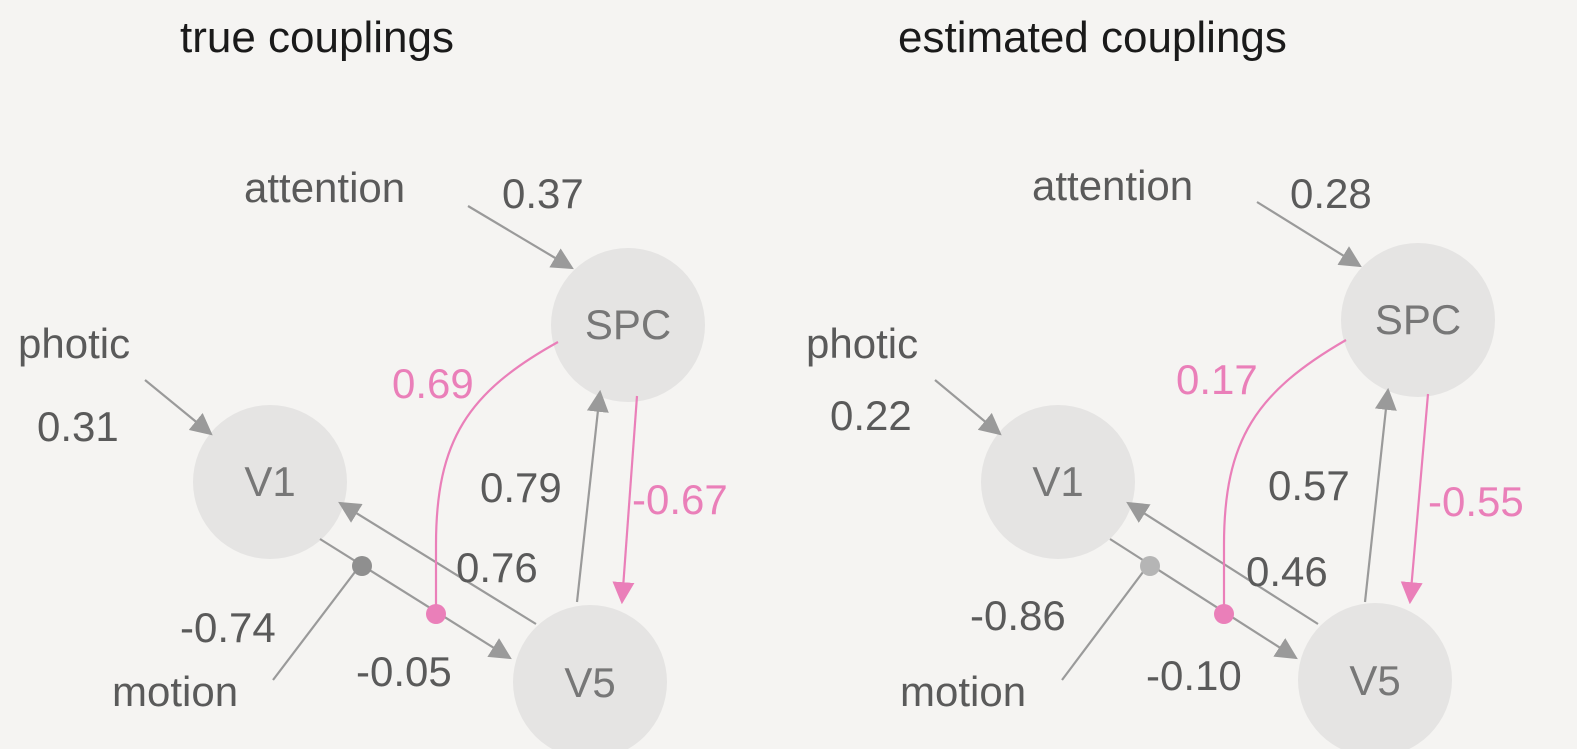 This screenshot has height=749, width=1577. Describe the element at coordinates (1194, 675) in the screenshot. I see `v1-v5-value: -0.10` at that location.